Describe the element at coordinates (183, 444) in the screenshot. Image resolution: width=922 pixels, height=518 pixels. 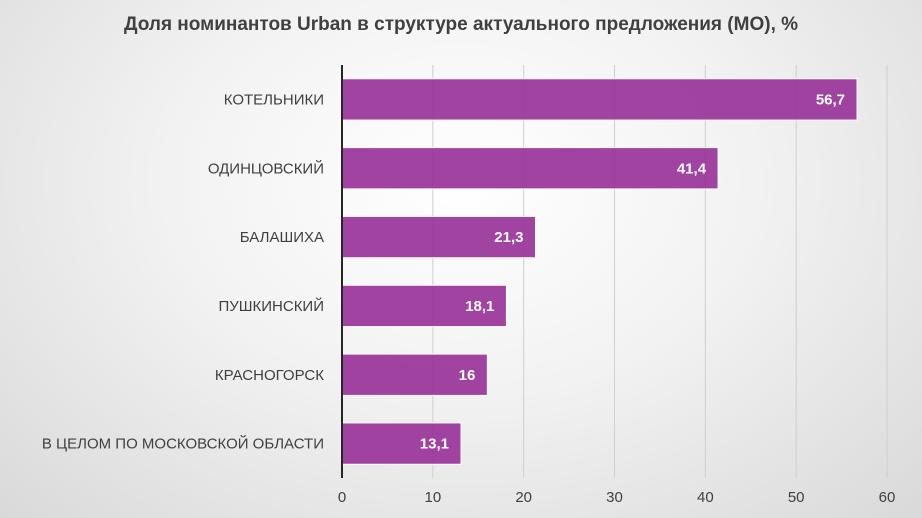
I see `category-label: В ЦЕЛОМ ПО МОСКОВСКОЙ ОБЛАСТИ` at that location.